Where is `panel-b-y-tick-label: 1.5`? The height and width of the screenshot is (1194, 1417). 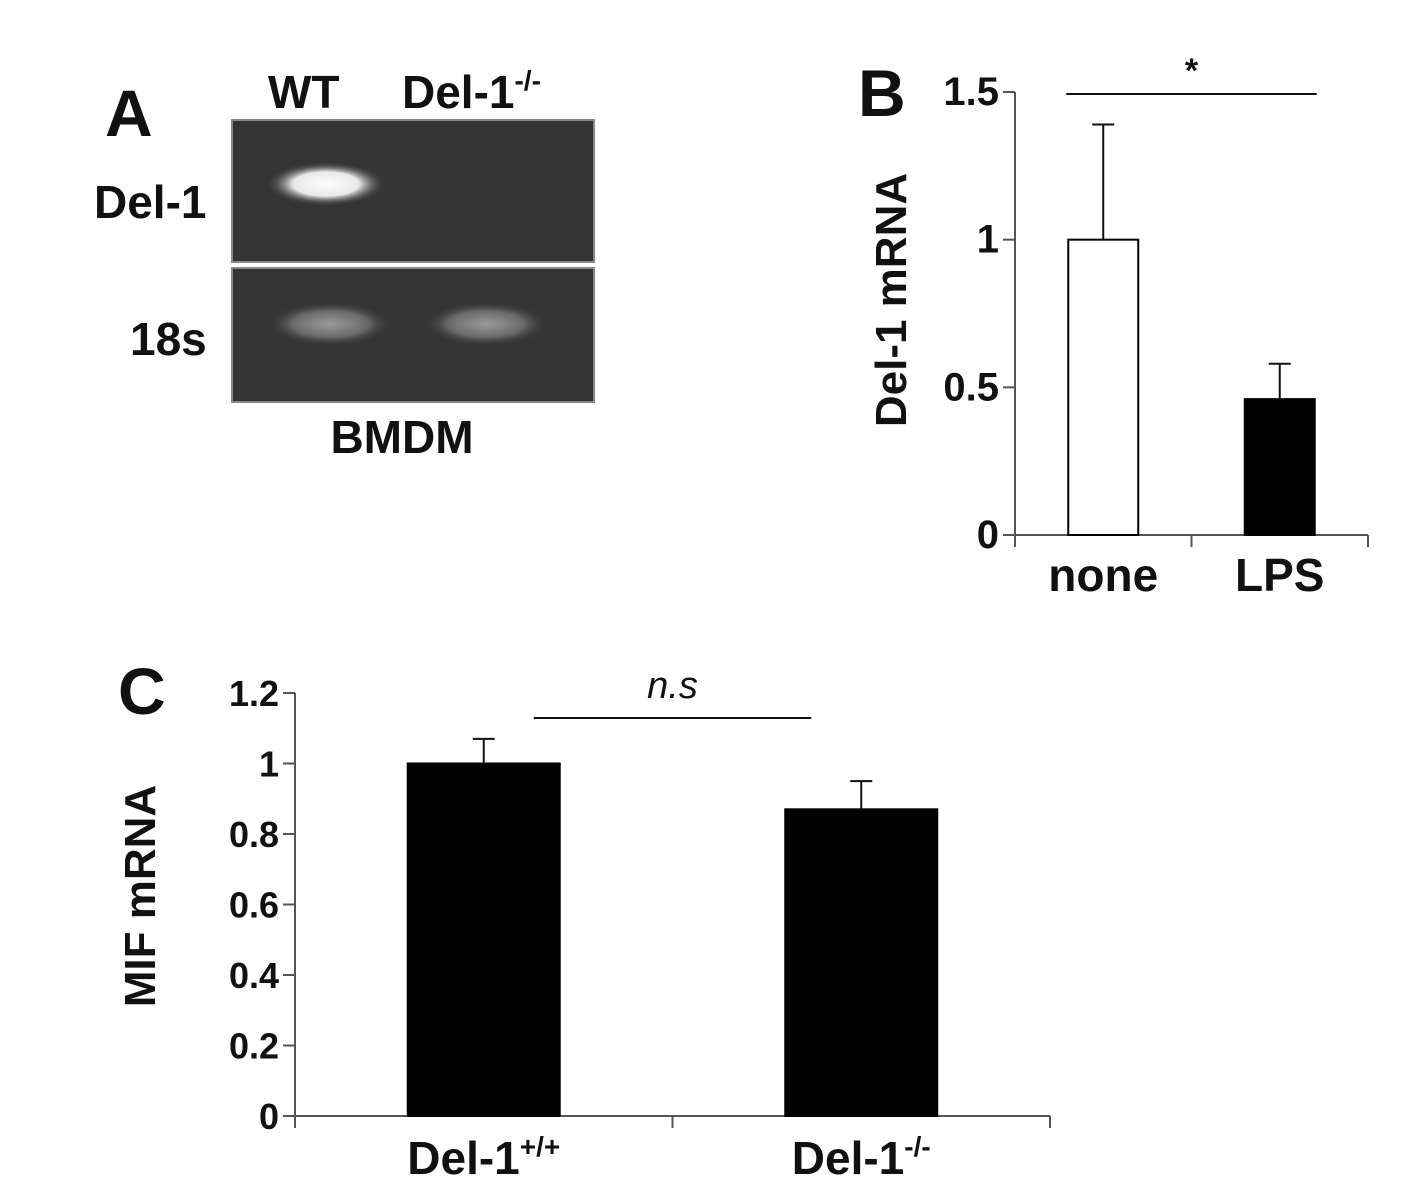 panel-b-y-tick-label: 1.5 is located at coordinates (971, 92).